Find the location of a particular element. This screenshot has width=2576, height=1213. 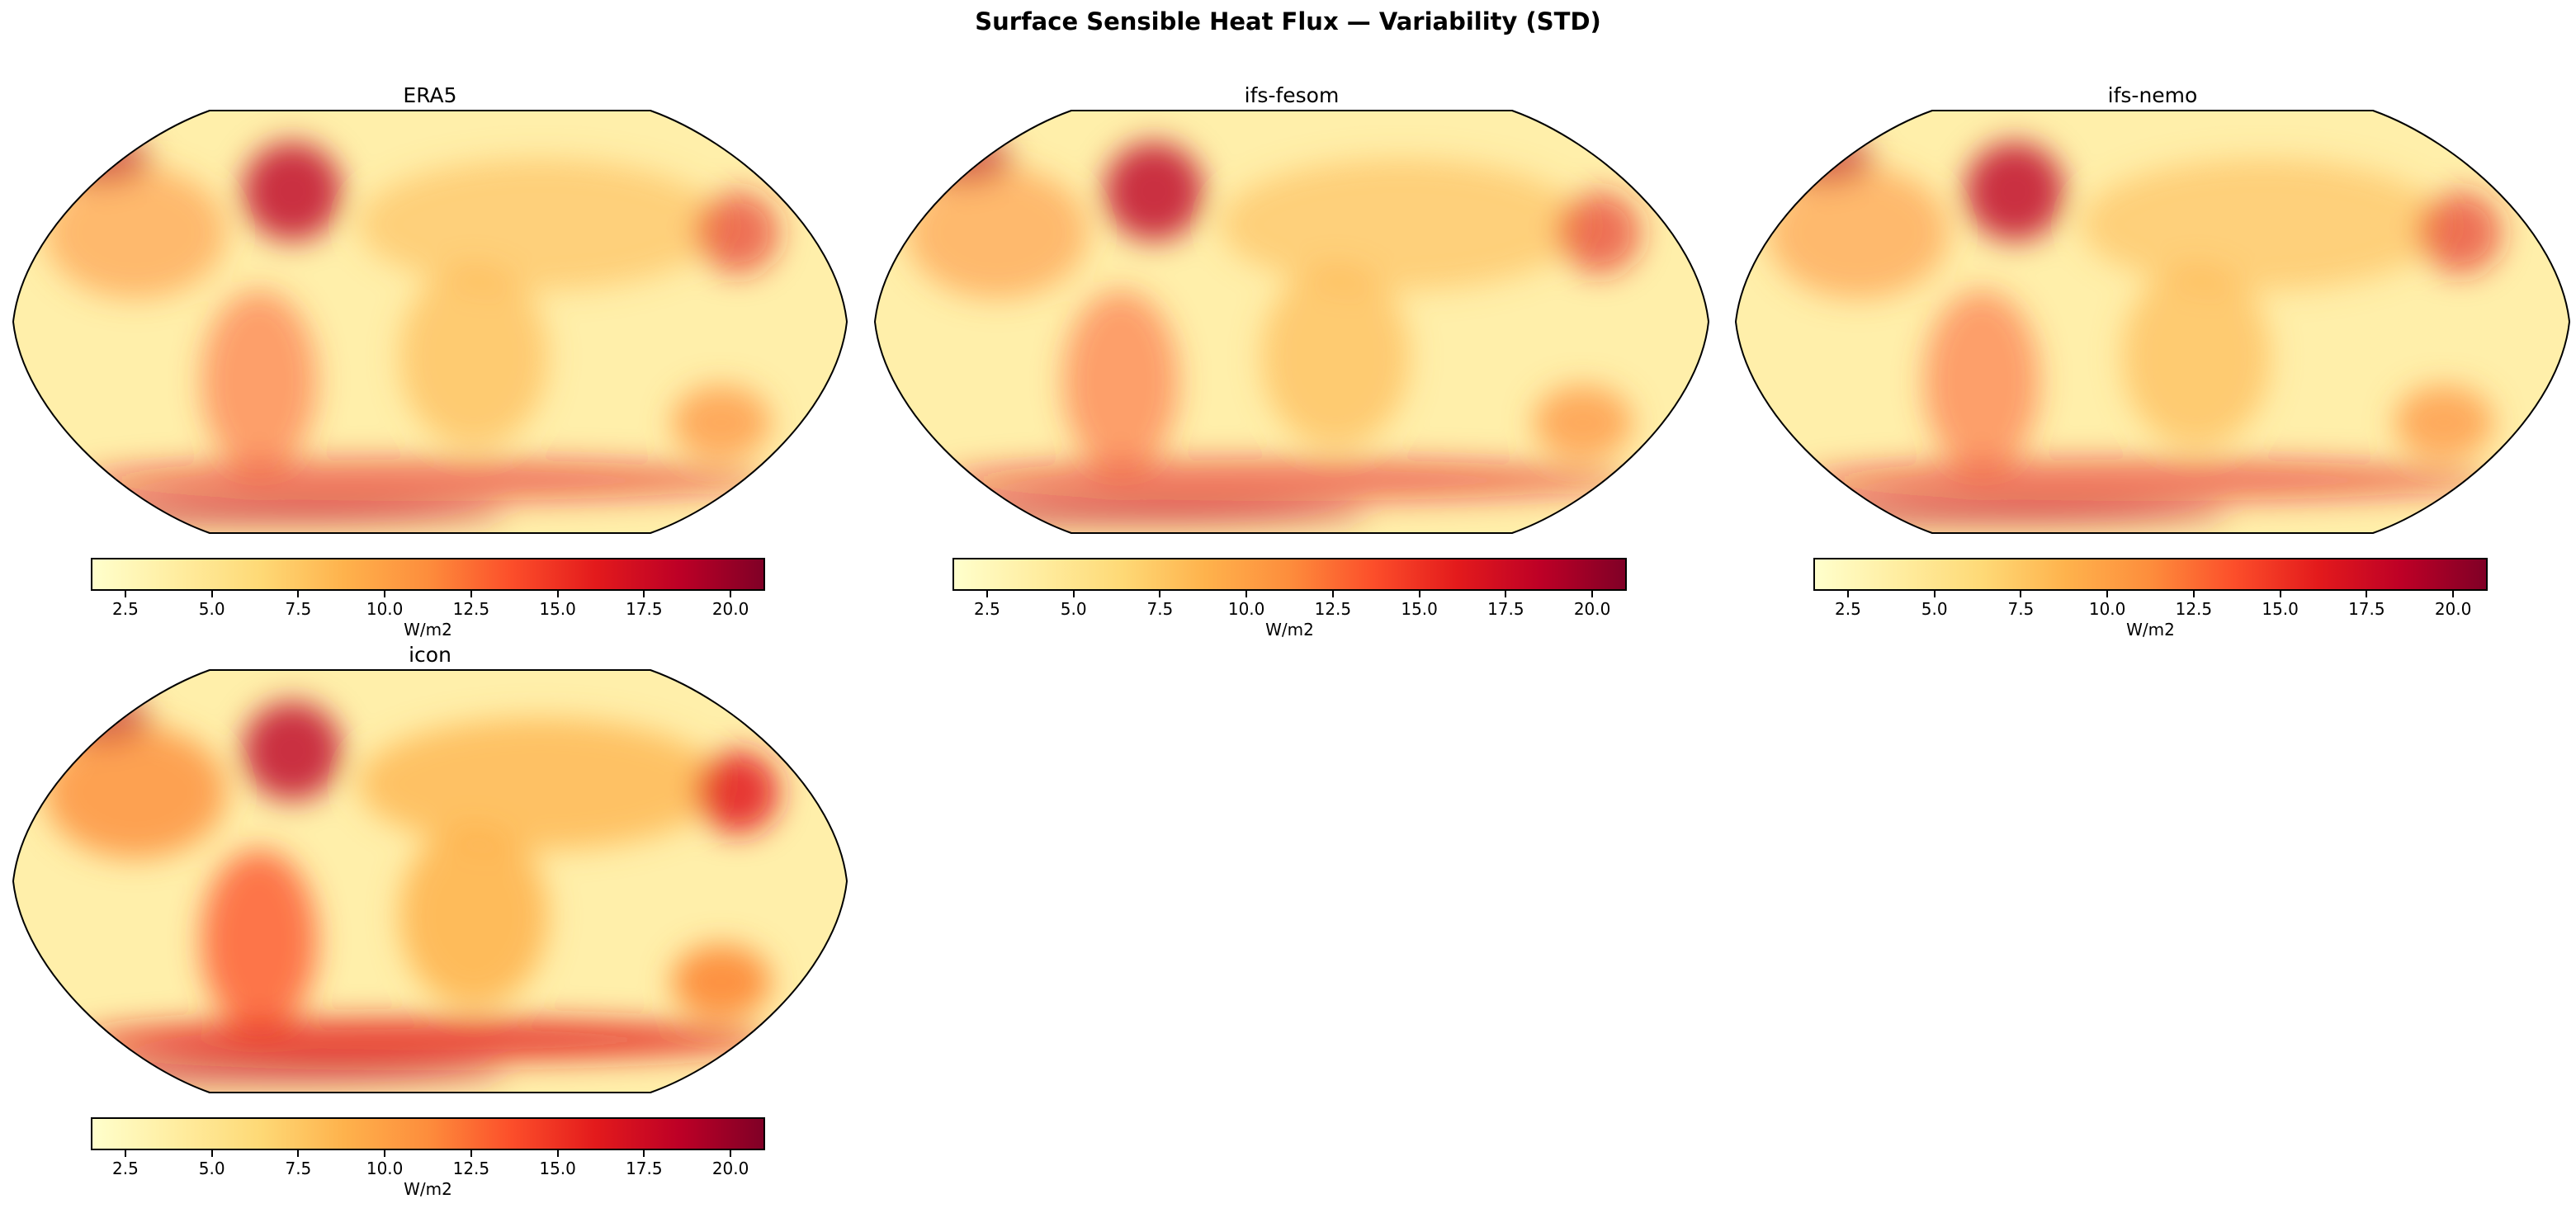

panel-title: icon is located at coordinates (430, 655).